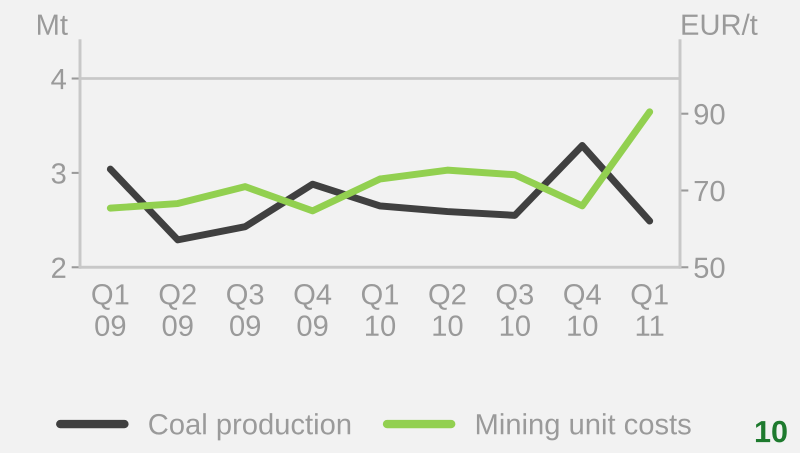 The image size is (800, 453). Describe the element at coordinates (709, 191) in the screenshot. I see `y2-tick-label: 70` at that location.